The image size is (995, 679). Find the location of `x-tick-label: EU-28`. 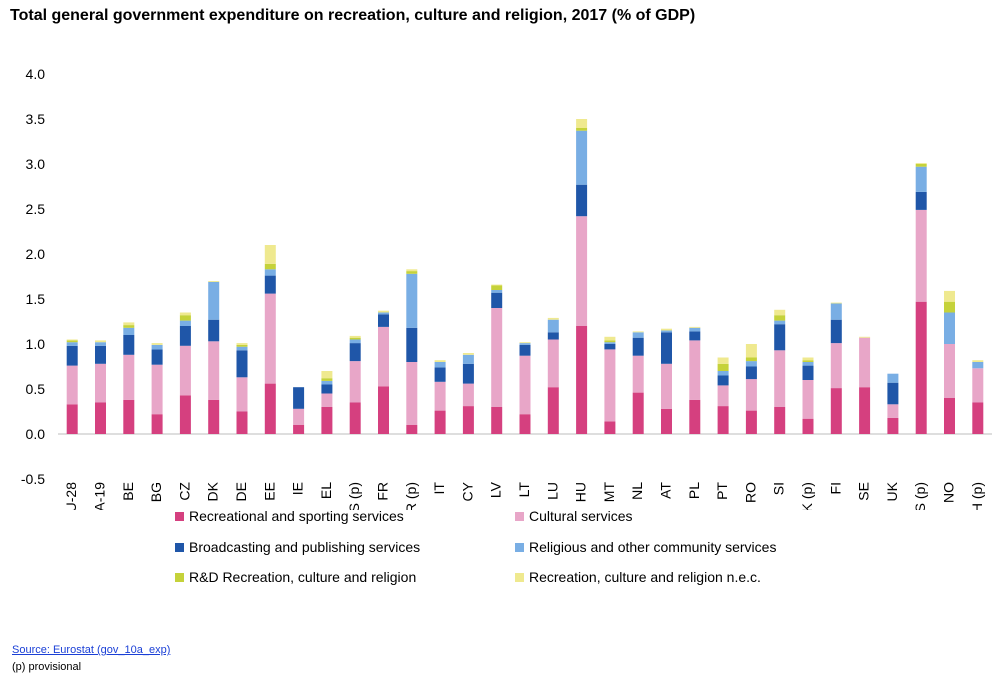

x-tick-label: EU-28 is located at coordinates (71, 496).